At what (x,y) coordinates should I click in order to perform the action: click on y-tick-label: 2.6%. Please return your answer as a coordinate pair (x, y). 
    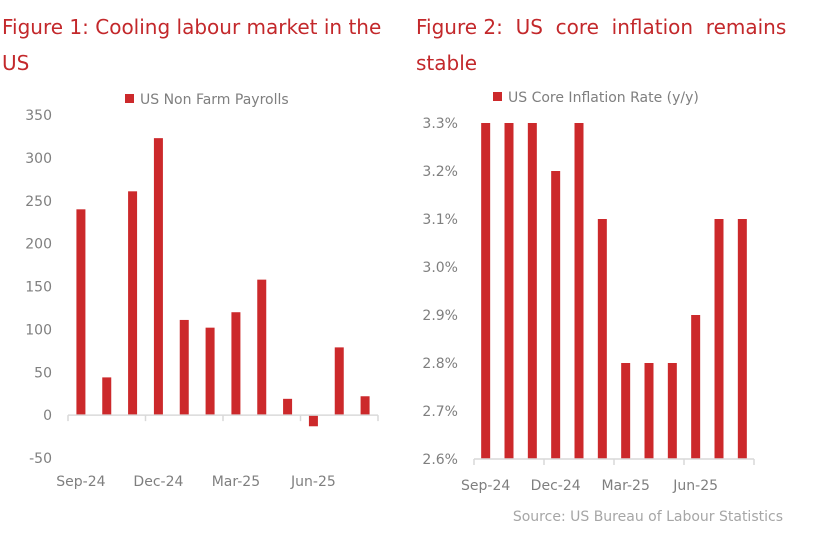
    Looking at the image, I should click on (440, 460).